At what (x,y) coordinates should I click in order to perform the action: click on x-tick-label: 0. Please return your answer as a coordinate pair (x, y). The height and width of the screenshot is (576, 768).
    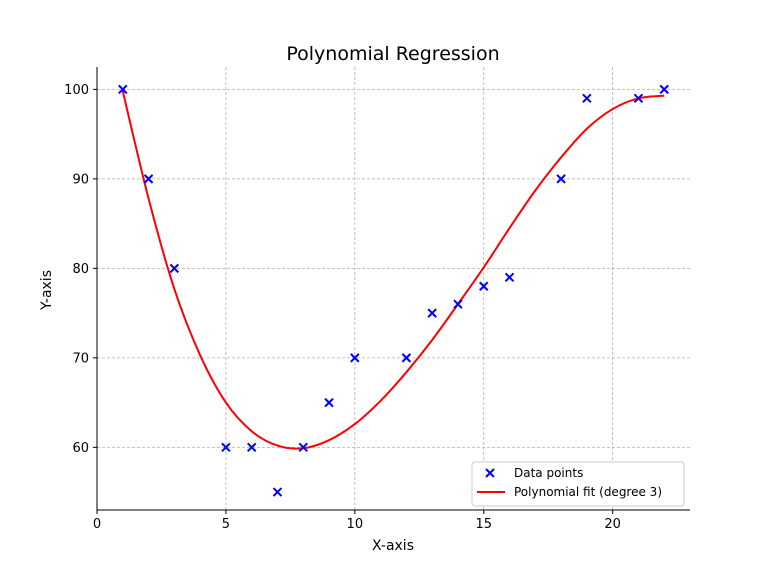
    Looking at the image, I should click on (97, 524).